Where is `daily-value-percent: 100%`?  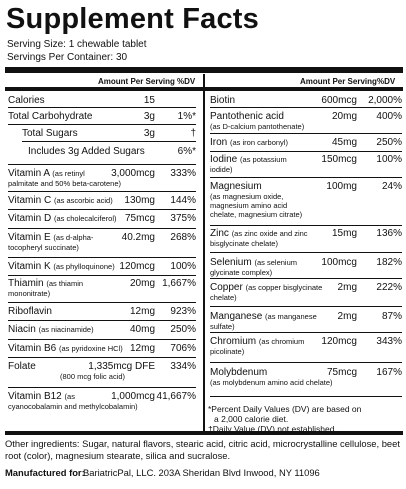
daily-value-percent: 100% is located at coordinates (183, 266).